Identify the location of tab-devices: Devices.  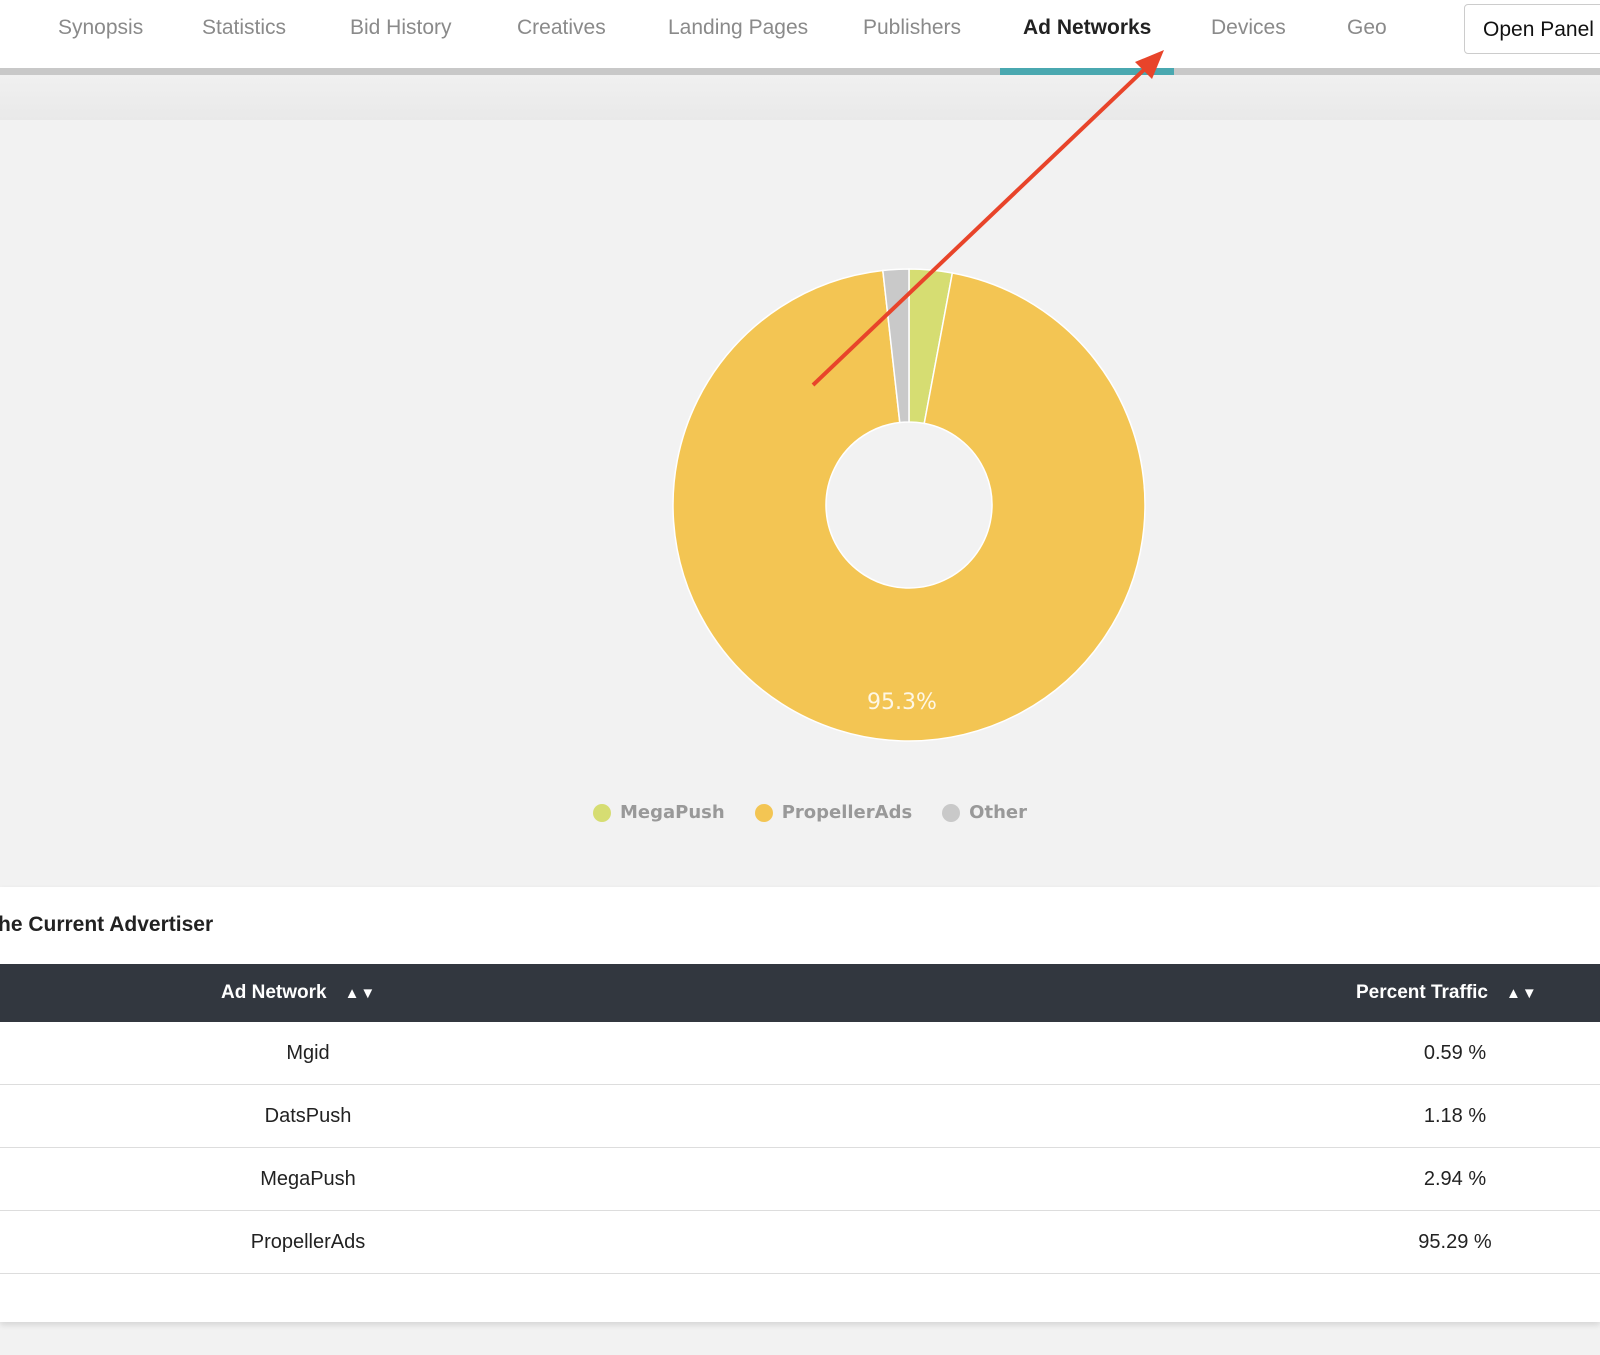
(1248, 27).